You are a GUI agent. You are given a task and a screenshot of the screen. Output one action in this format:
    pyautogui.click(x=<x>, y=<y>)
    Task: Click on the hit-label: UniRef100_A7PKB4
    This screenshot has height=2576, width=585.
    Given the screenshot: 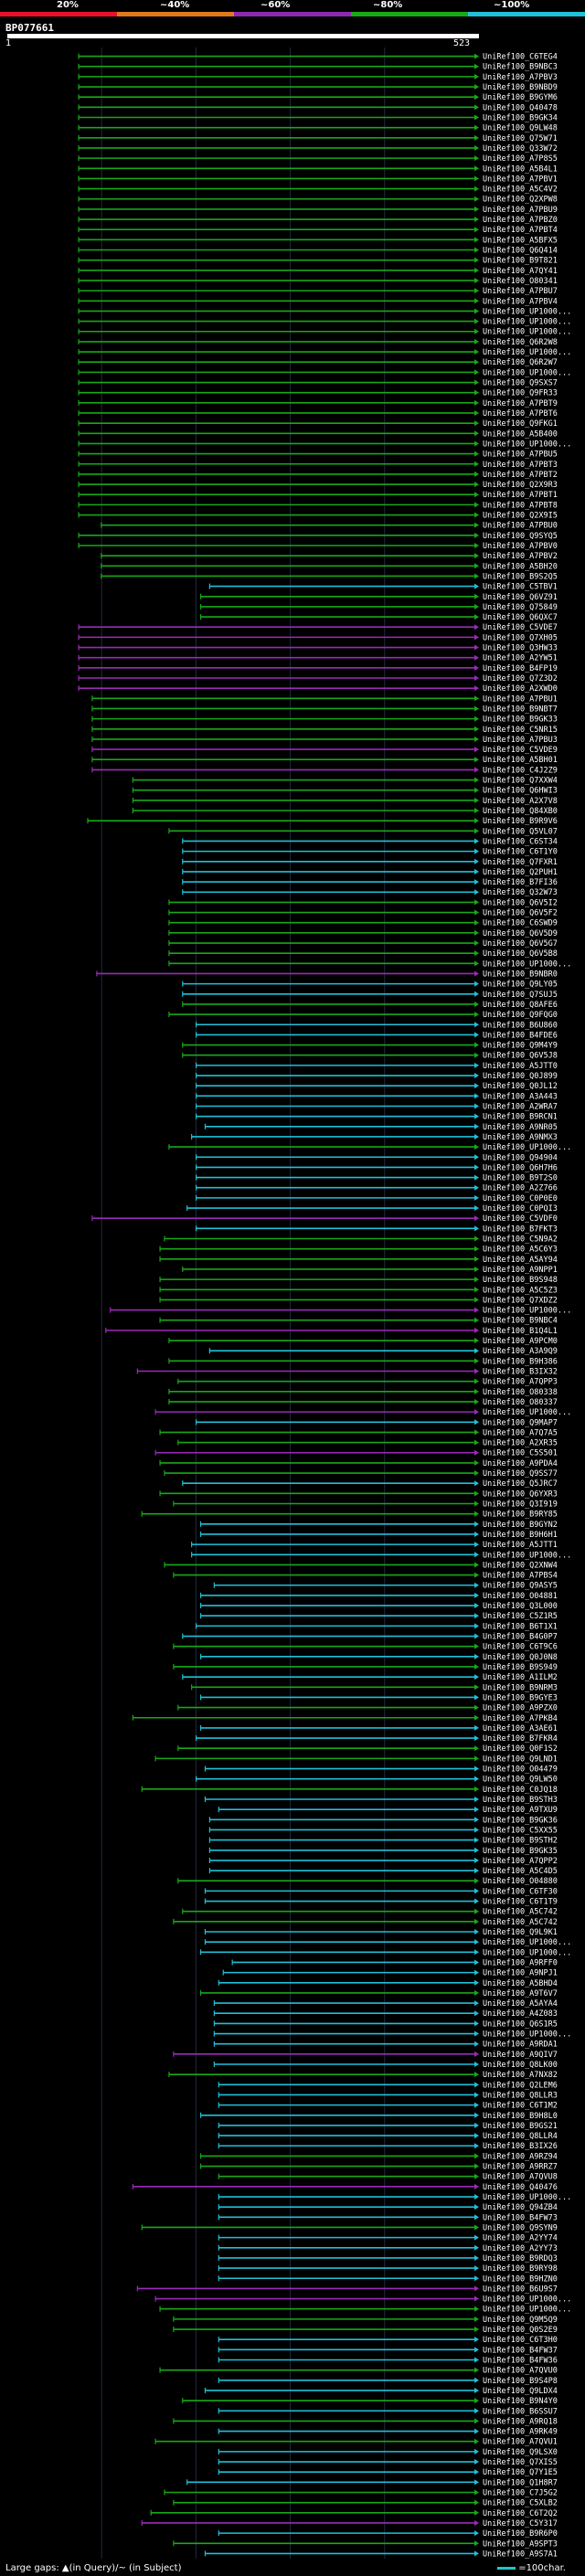 What is the action you would take?
    pyautogui.click(x=520, y=1718)
    